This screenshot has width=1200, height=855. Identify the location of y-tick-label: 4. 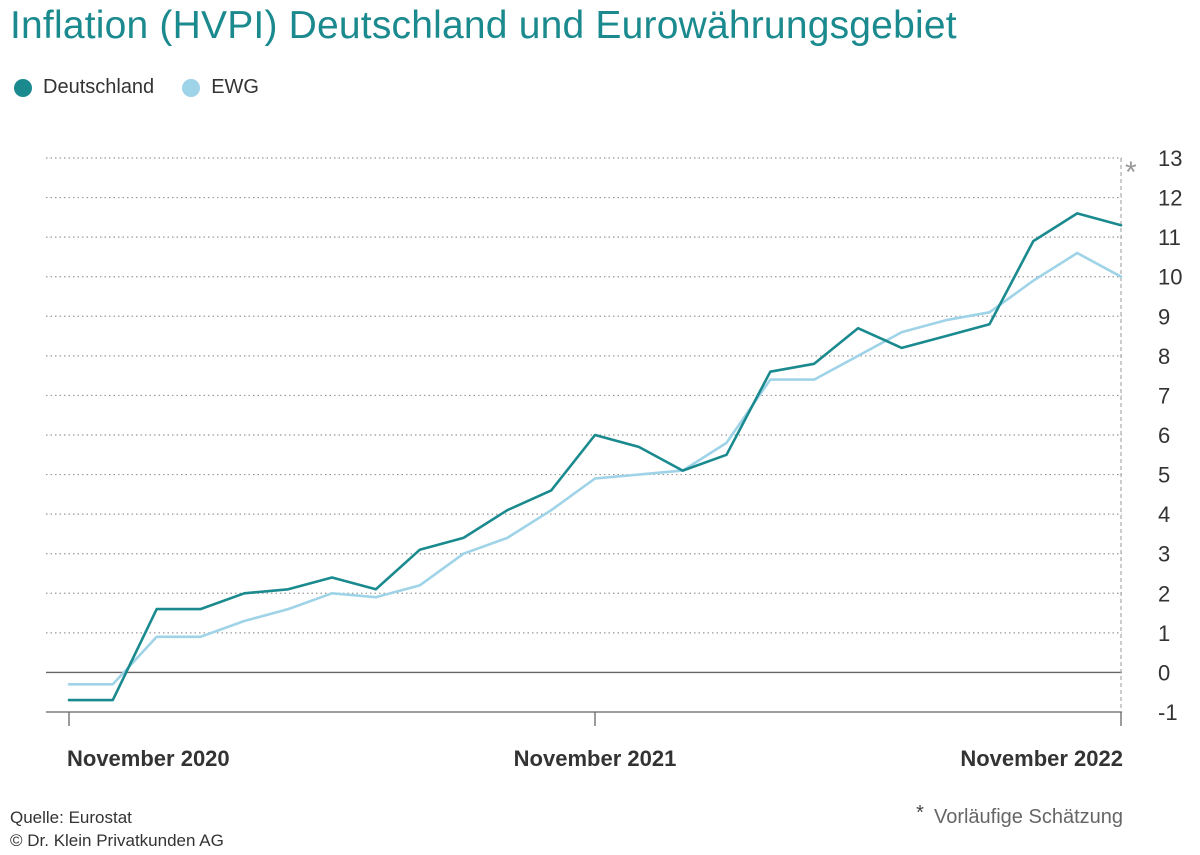
(1164, 514).